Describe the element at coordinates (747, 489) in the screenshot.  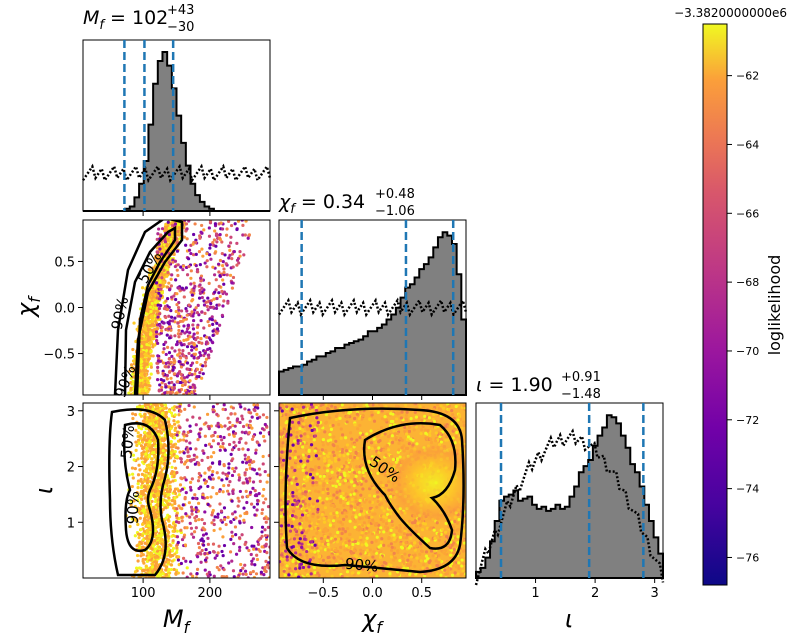
I see `colorbar-tick-label: −74` at that location.